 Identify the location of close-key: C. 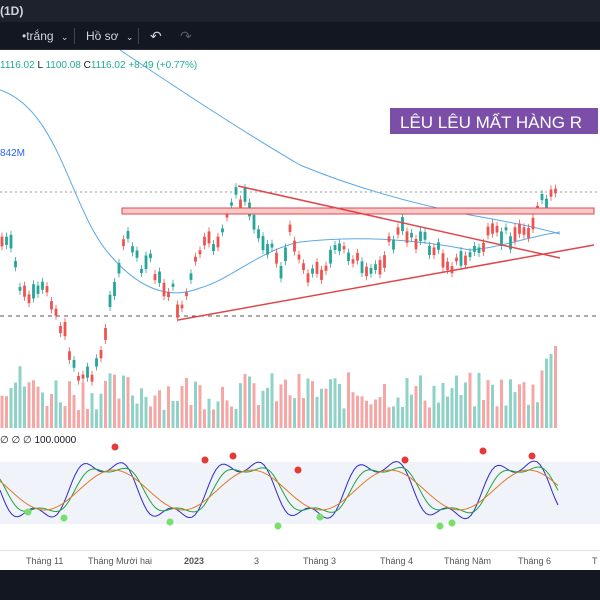
(87, 65).